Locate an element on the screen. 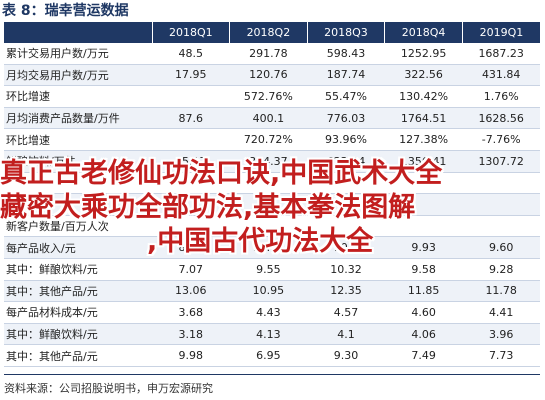 The image size is (545, 400). row-label: 累计交易用户数/万元 is located at coordinates (78, 54).